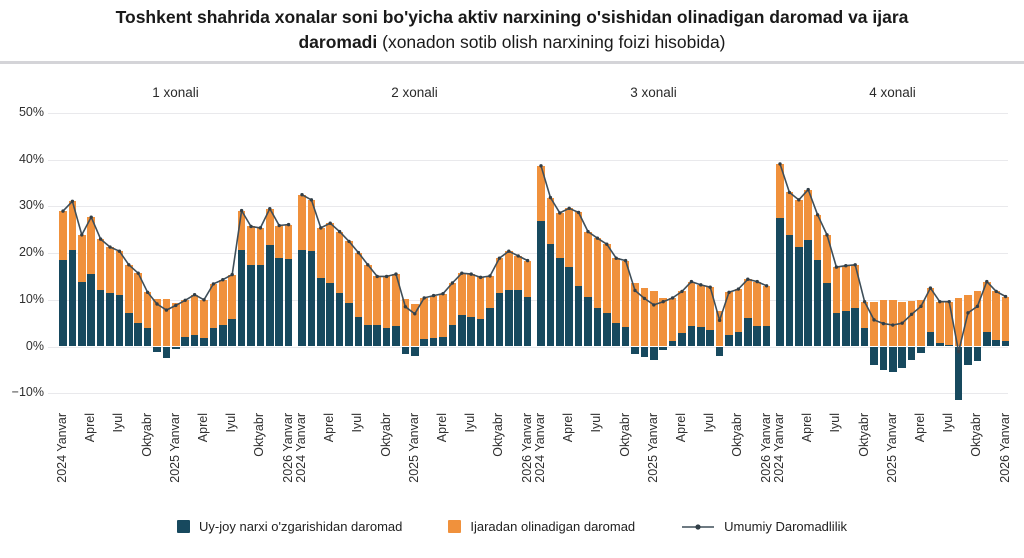 The height and width of the screenshot is (558, 1024). What do you see at coordinates (175, 92) in the screenshot?
I see `panel-title: 1 xonali` at bounding box center [175, 92].